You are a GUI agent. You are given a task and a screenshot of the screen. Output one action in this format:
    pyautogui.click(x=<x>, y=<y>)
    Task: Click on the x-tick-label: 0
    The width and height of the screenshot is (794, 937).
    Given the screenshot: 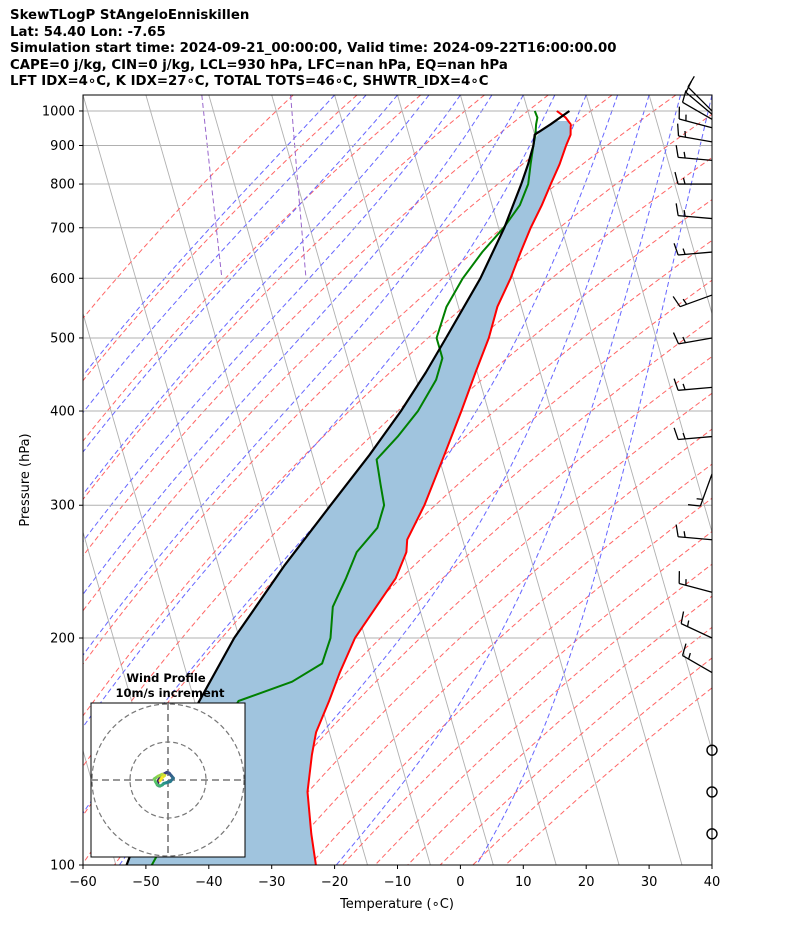 What is the action you would take?
    pyautogui.click(x=460, y=882)
    